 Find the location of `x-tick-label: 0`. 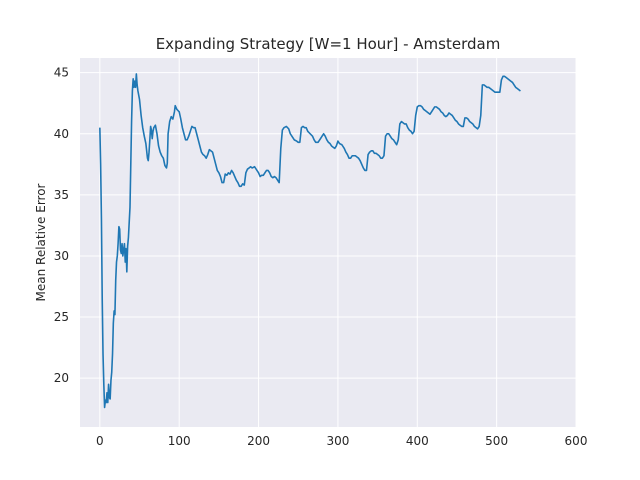

x-tick-label: 0 is located at coordinates (100, 441).